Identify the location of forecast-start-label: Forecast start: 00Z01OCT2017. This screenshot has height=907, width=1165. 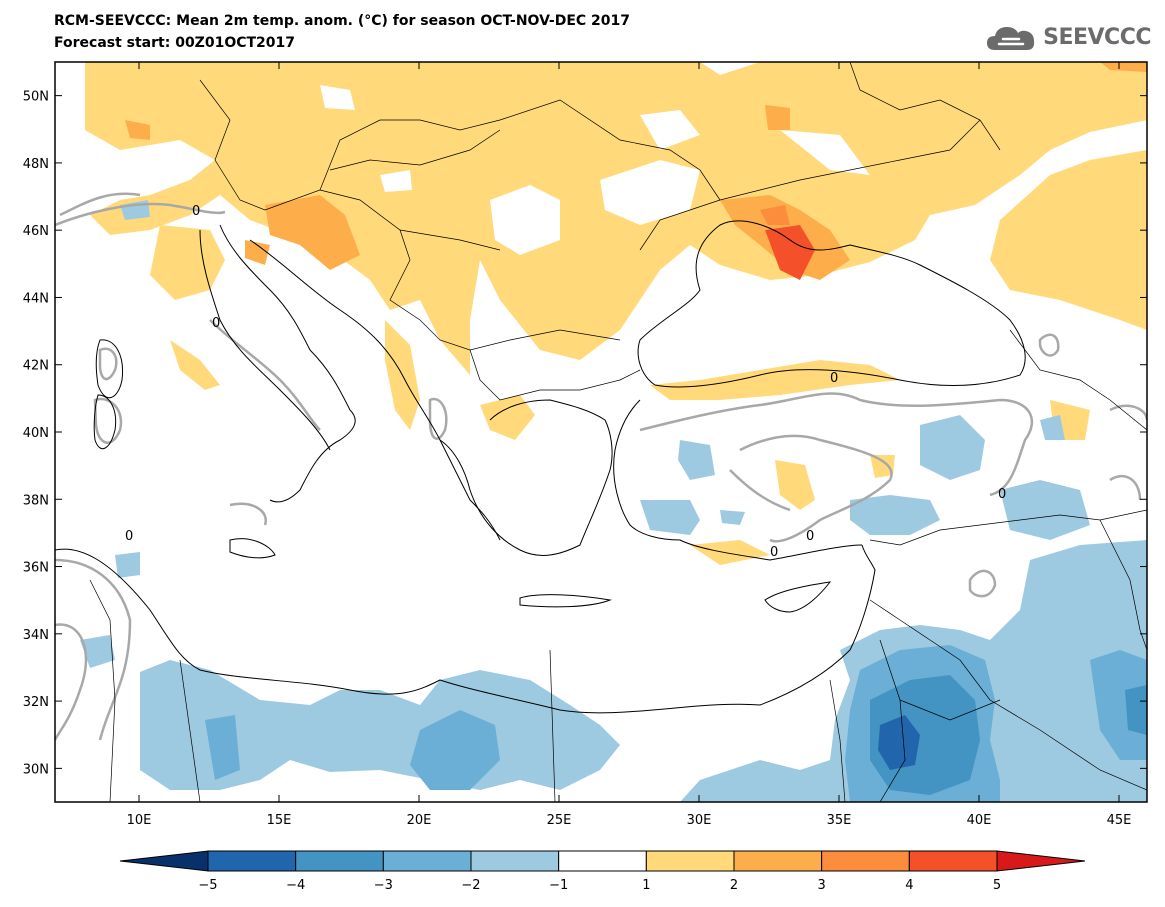
(175, 43).